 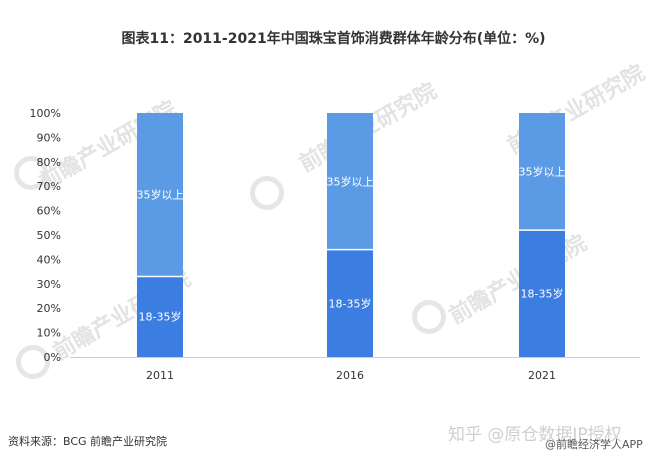 What do you see at coordinates (88, 441) in the screenshot?
I see `source-note: 资料来源：BCG 前瞻产业研究院` at bounding box center [88, 441].